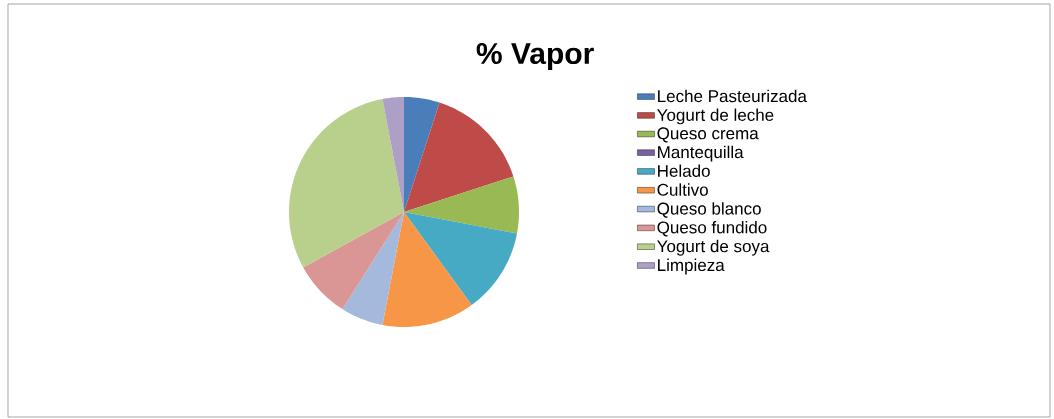  Describe the element at coordinates (713, 247) in the screenshot. I see `legend-label: Yogurt de soya` at that location.